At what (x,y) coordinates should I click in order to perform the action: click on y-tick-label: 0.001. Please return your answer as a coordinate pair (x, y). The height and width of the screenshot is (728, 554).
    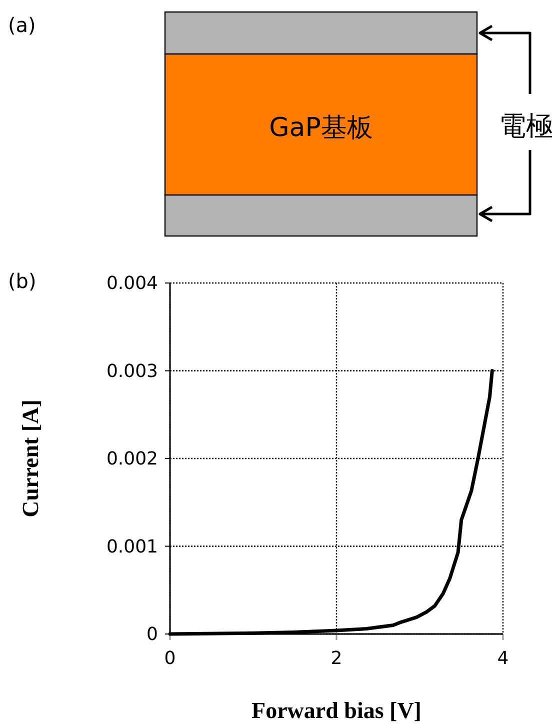
    Looking at the image, I should click on (132, 547).